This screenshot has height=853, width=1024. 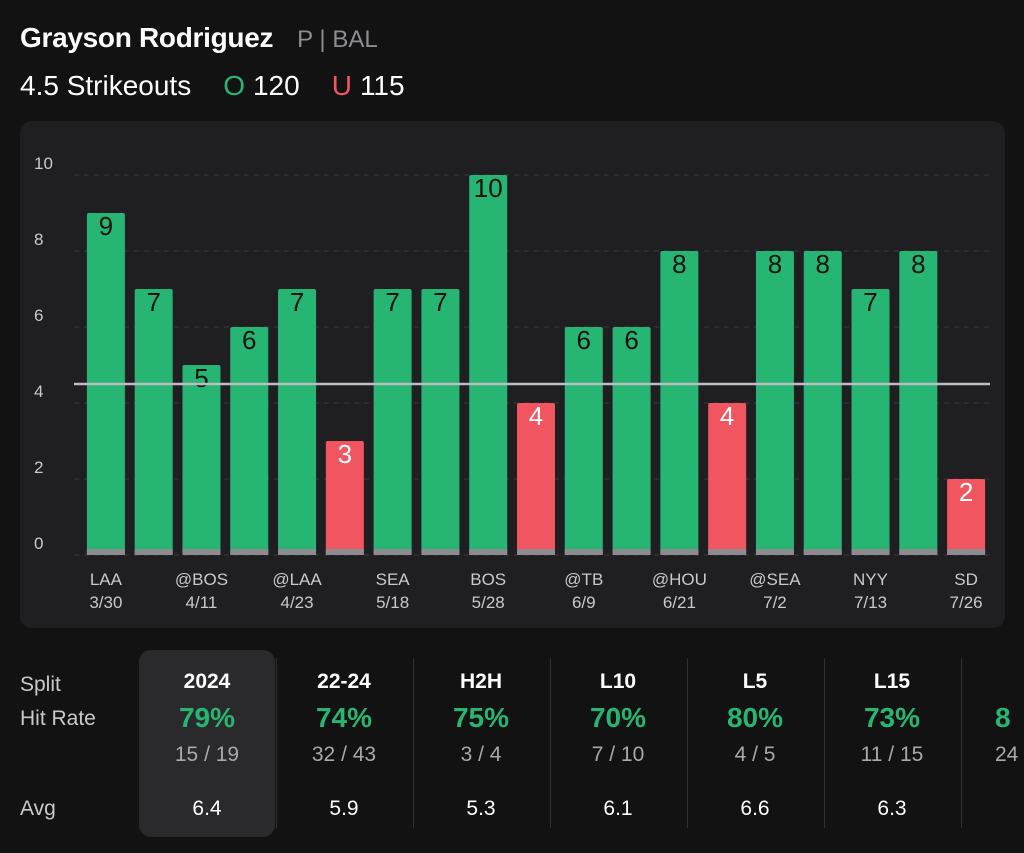 I want to click on x-tick-opponent: SD, so click(x=966, y=579).